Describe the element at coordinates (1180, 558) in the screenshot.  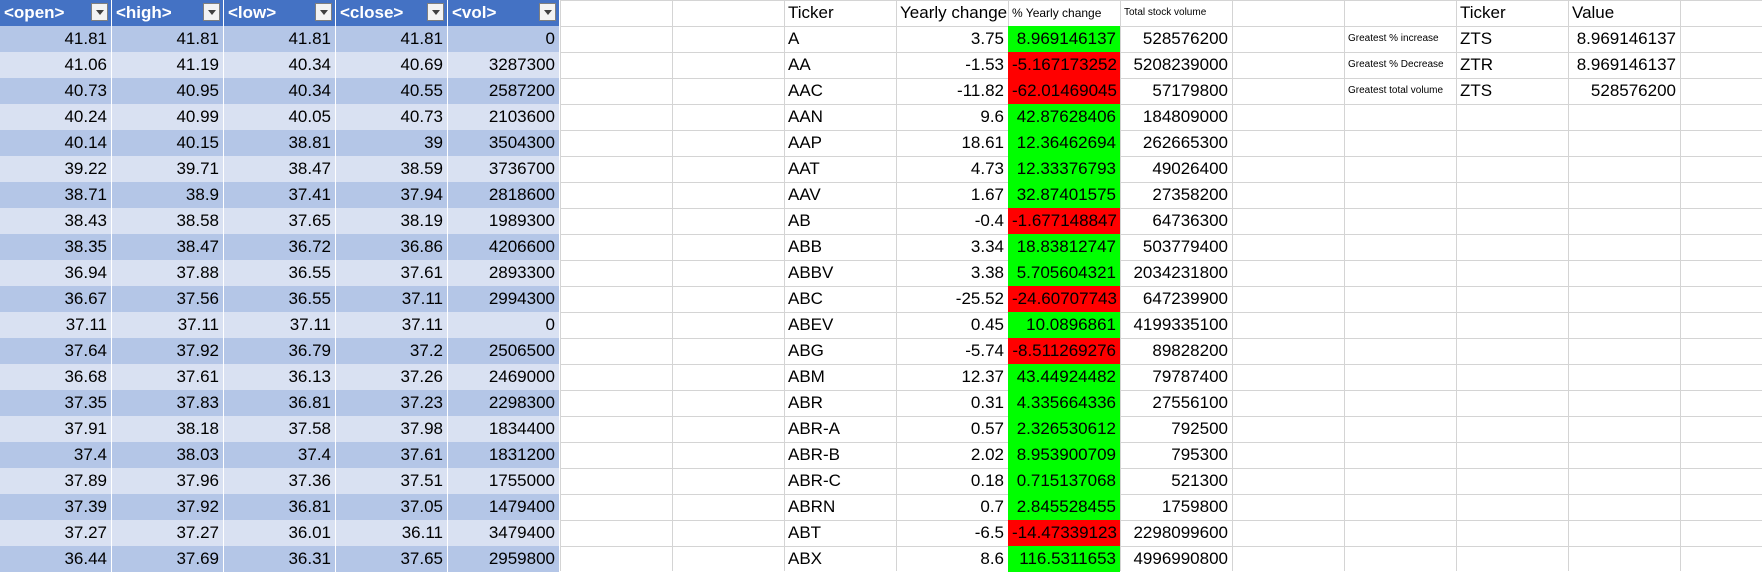
I see `volume-cell: 4996990800` at that location.